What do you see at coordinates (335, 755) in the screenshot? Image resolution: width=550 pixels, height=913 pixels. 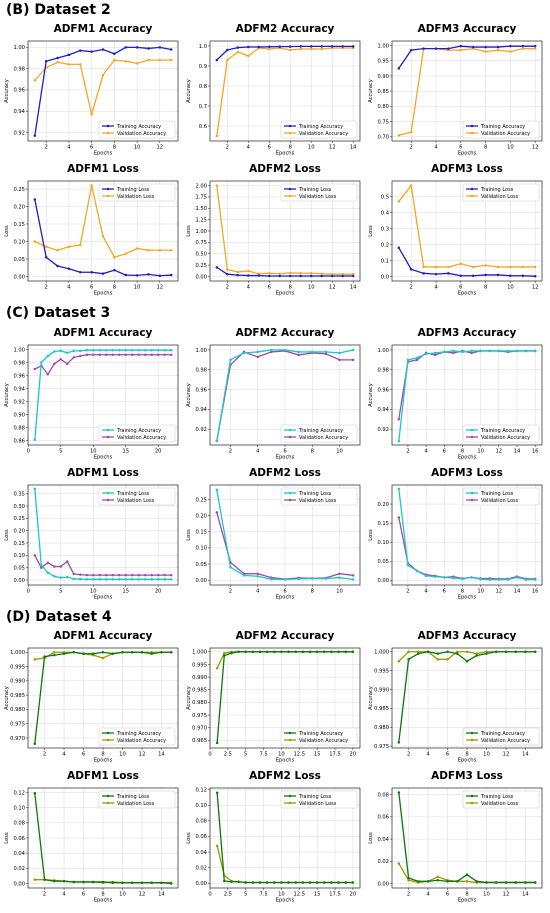 I see `x-tick-label: 17.5` at bounding box center [335, 755].